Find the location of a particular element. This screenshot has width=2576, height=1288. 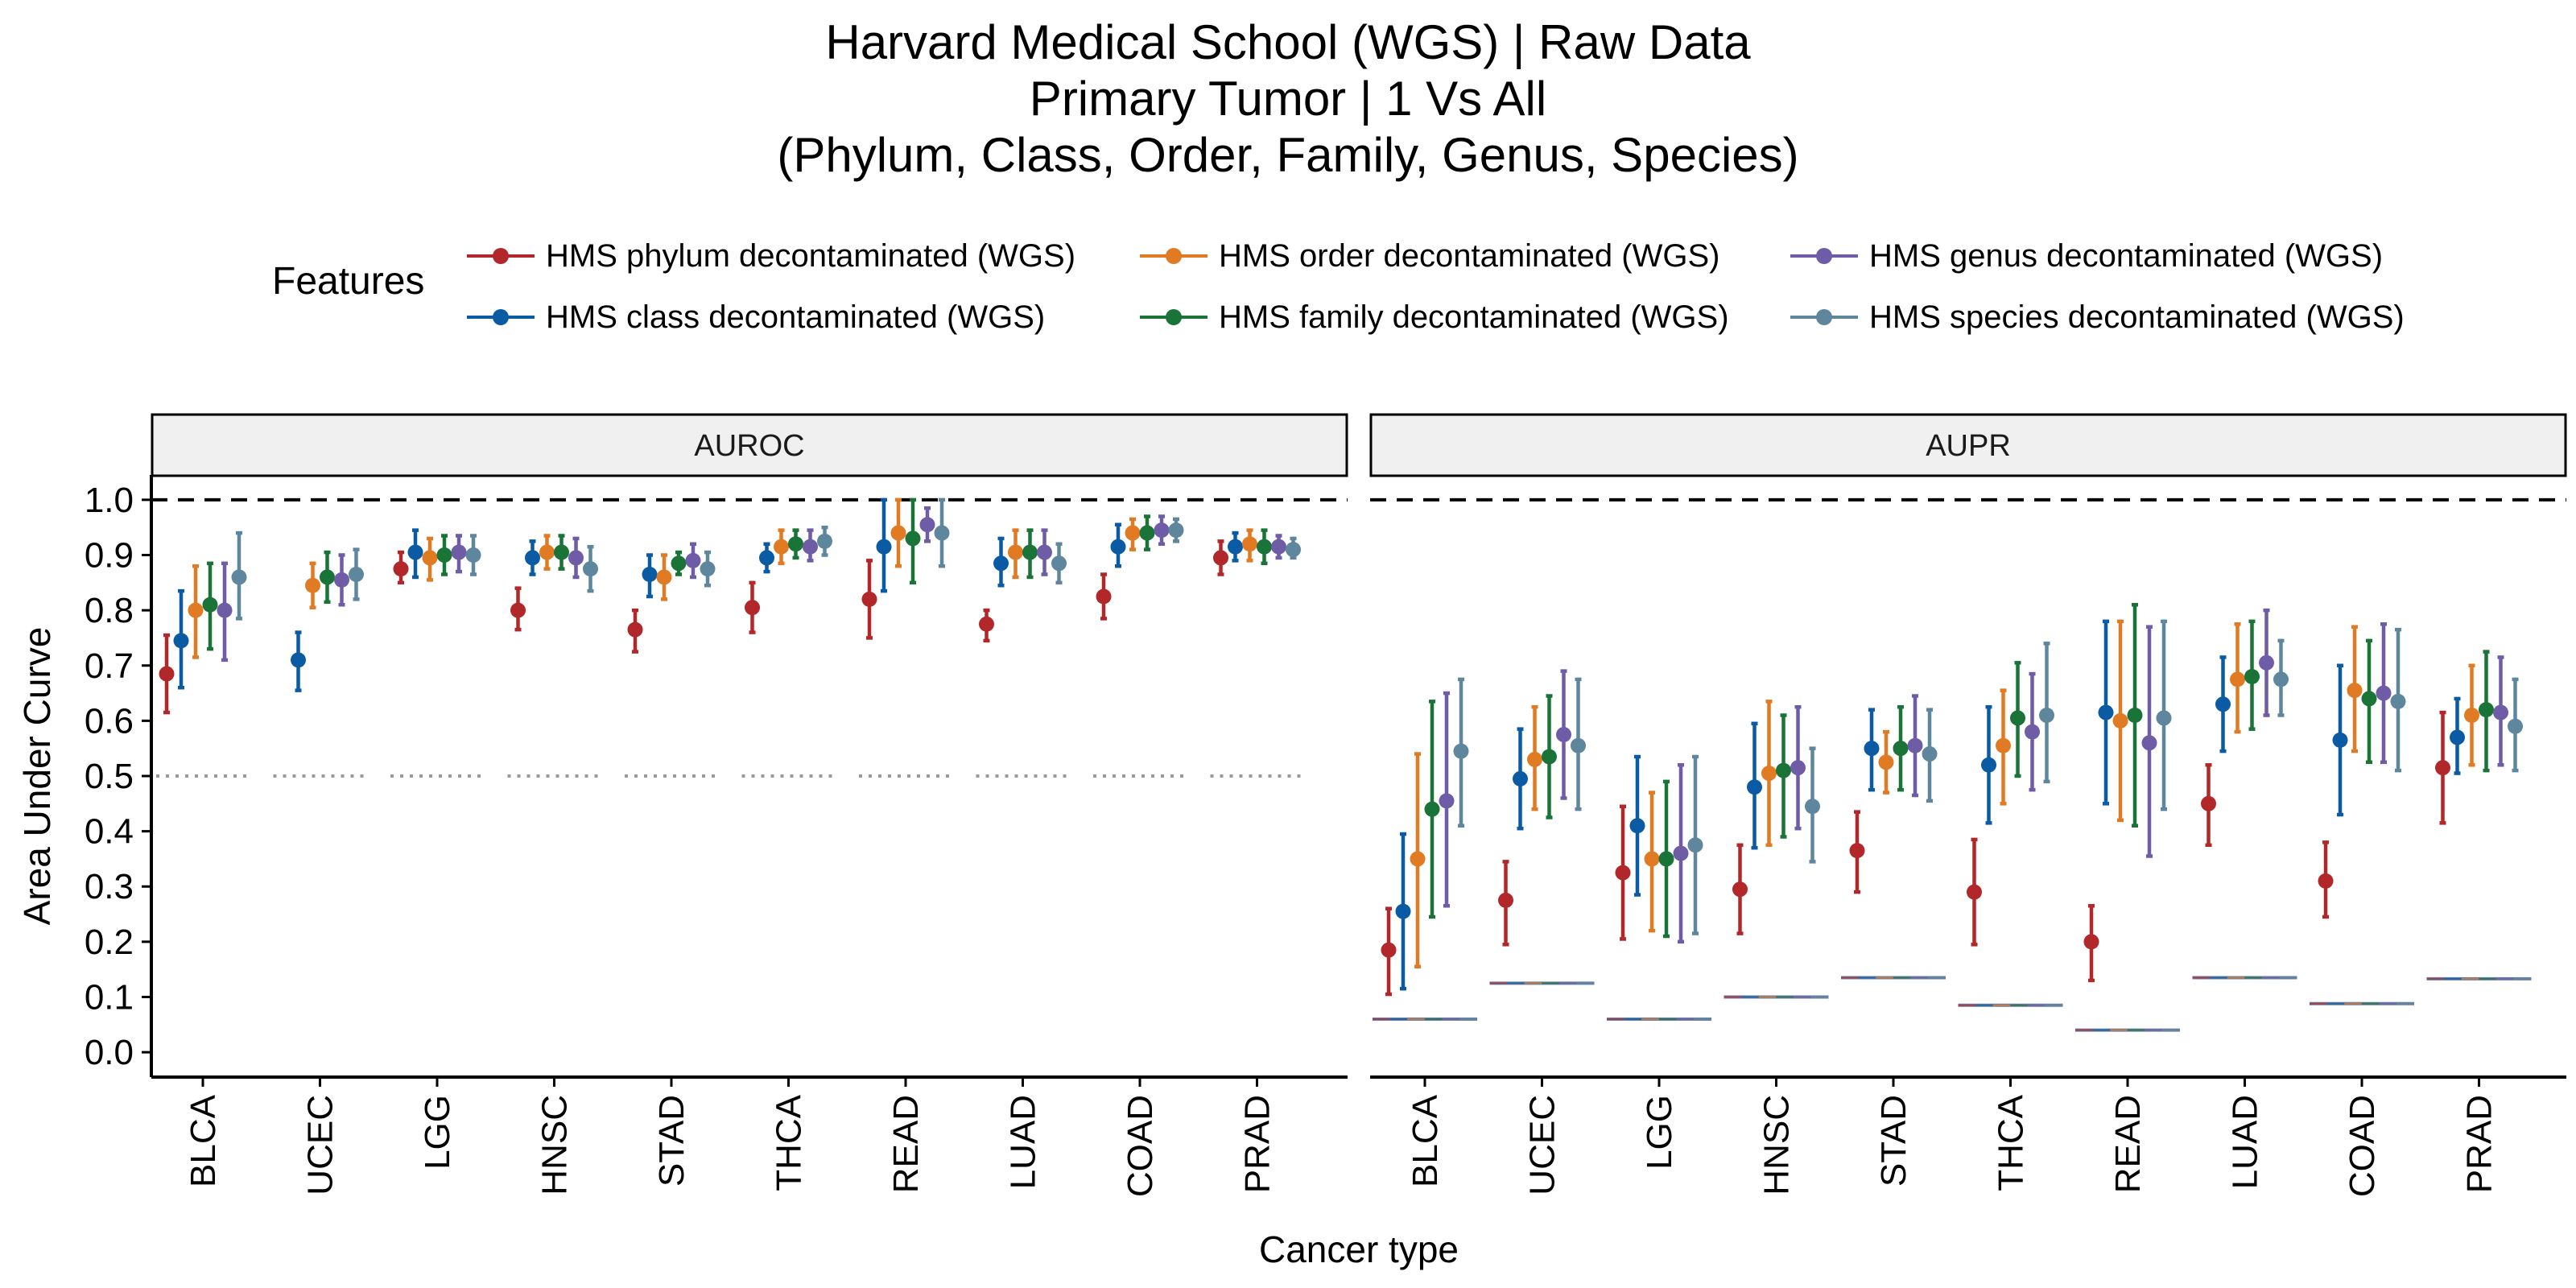

y-tick-label: 0.3 is located at coordinates (109, 886).